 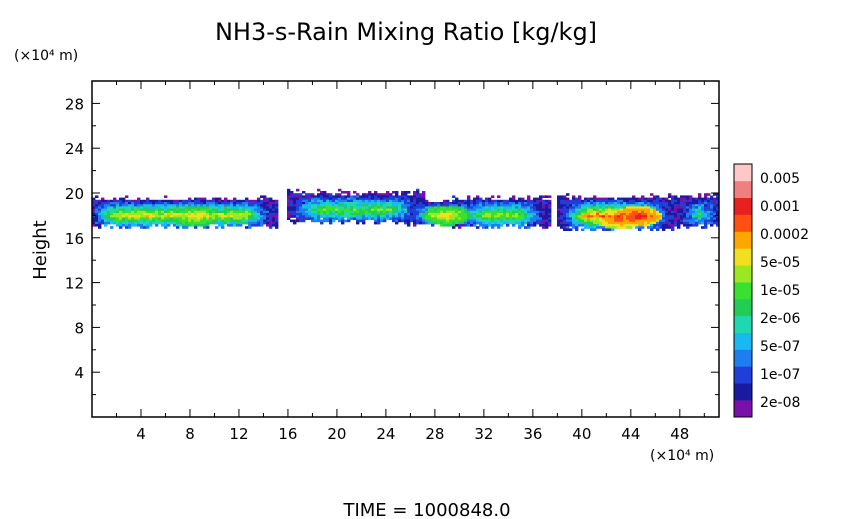 I want to click on x-tick-label: 20, so click(x=336, y=434).